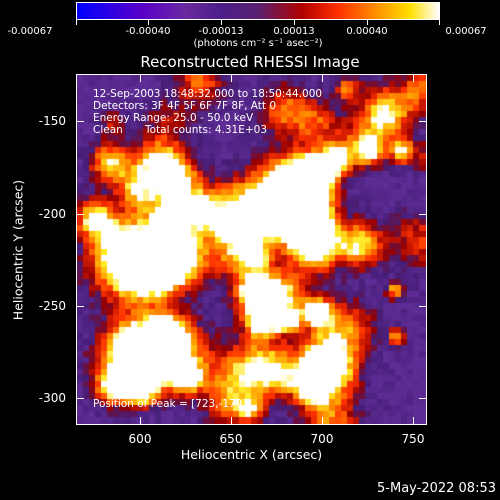 This screenshot has width=500, height=500. I want to click on x-axis-label: Heliocentric X (arcsec), so click(251, 454).